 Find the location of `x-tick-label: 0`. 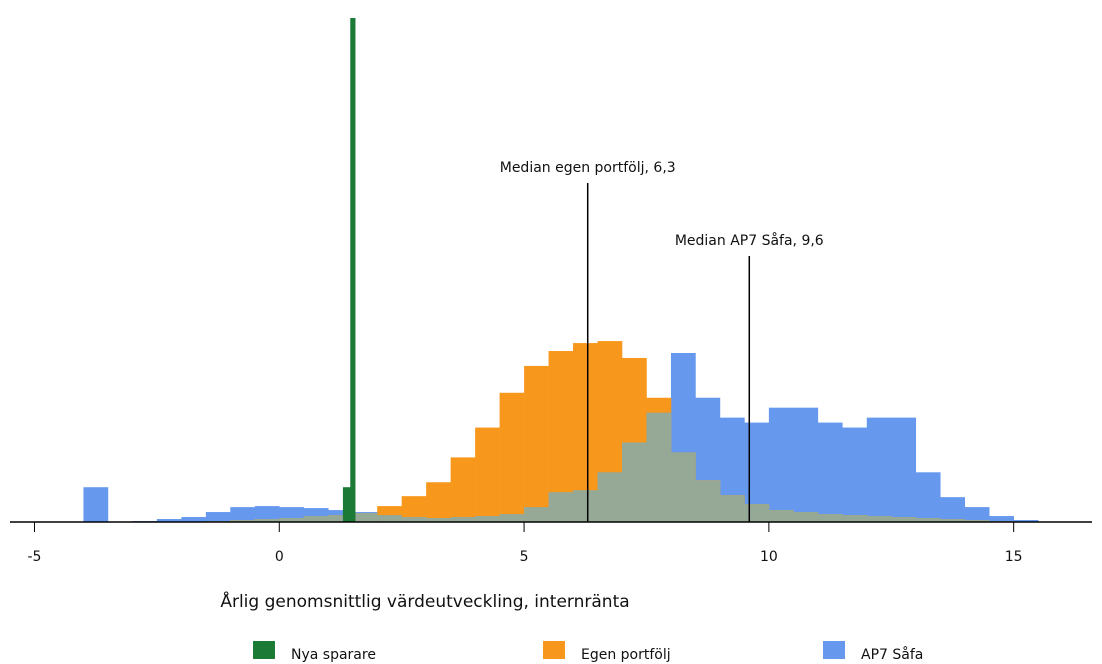

x-tick-label: 0 is located at coordinates (279, 557).